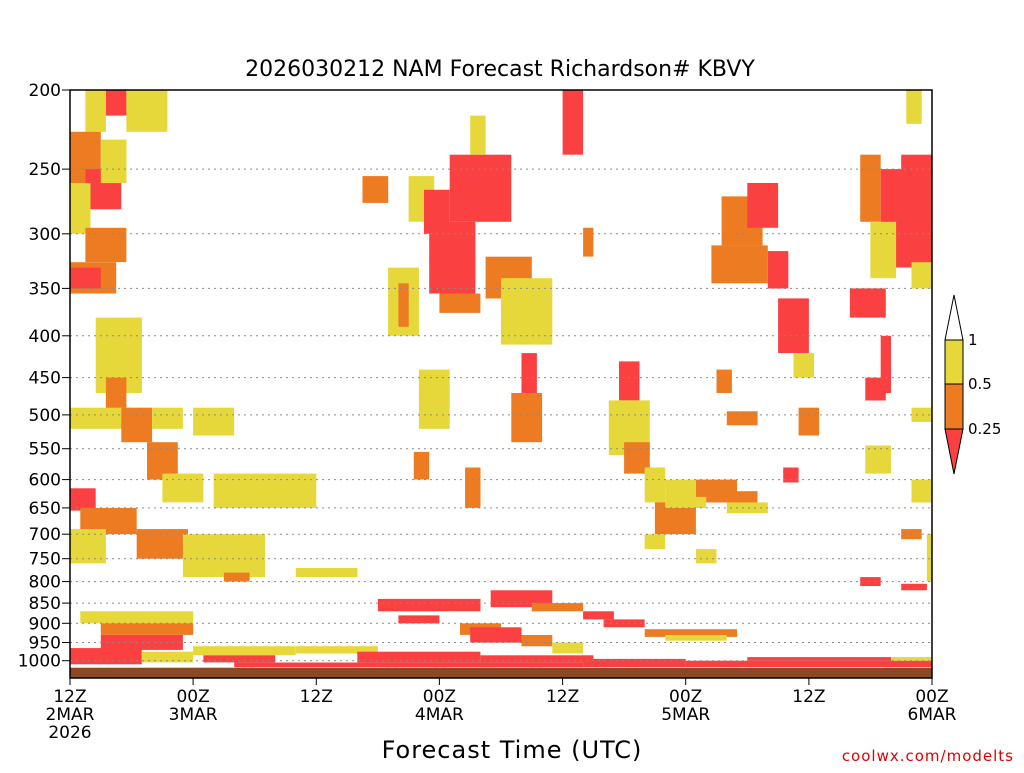 This screenshot has height=773, width=1024. What do you see at coordinates (501, 672) in the screenshot?
I see `ground-layer` at bounding box center [501, 672].